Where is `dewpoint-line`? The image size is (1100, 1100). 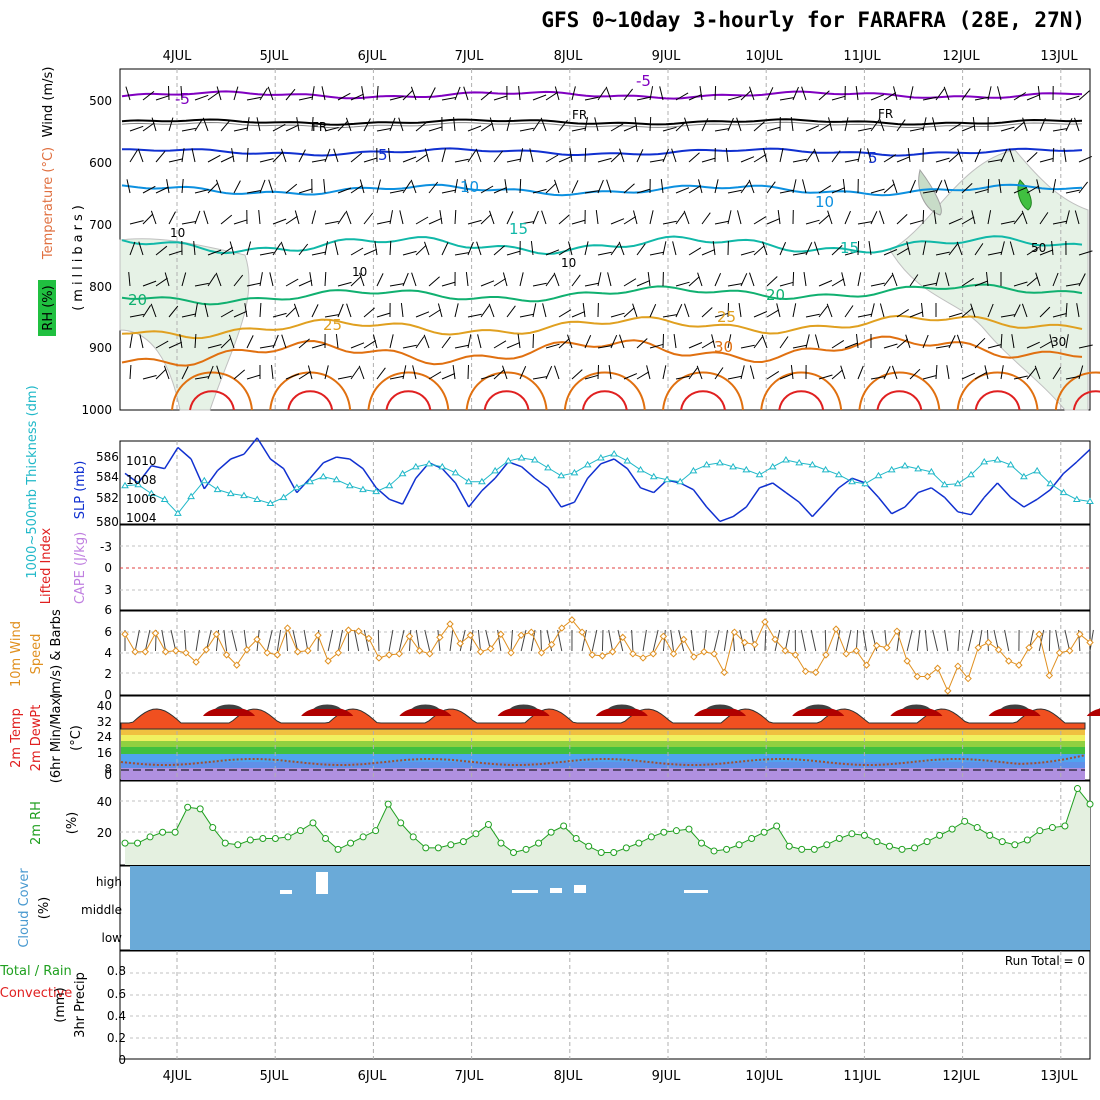
dewpoint-line is located at coordinates (603, 760).